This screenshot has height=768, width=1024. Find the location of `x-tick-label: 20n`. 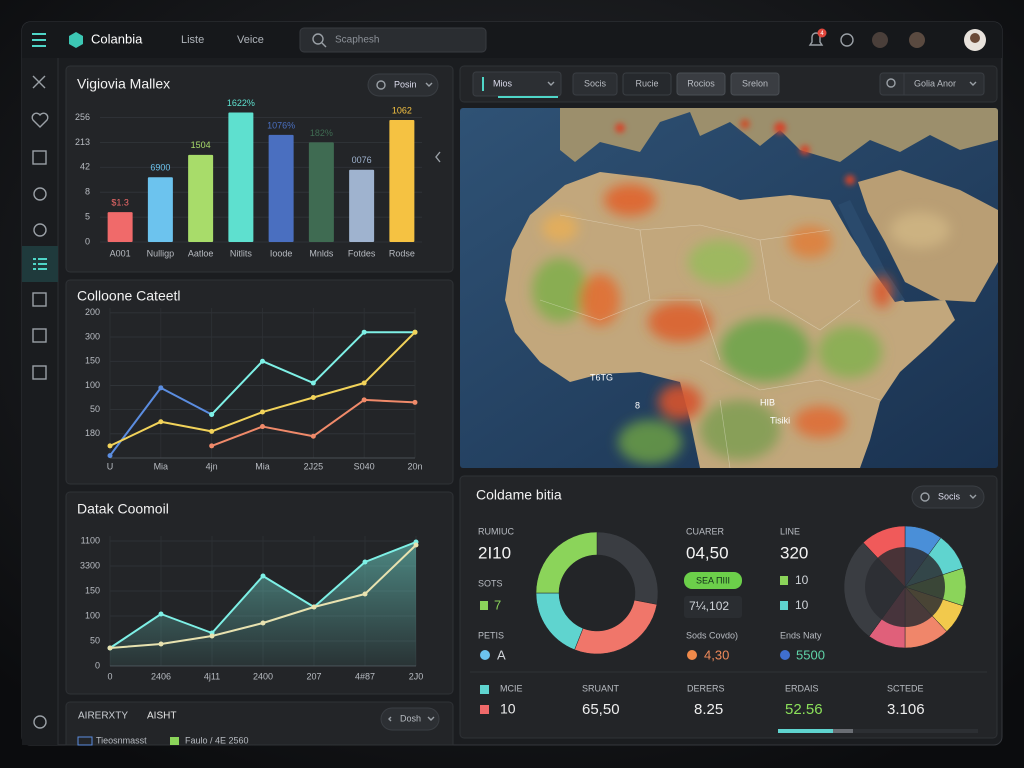

x-tick-label: 20n is located at coordinates (414, 466).